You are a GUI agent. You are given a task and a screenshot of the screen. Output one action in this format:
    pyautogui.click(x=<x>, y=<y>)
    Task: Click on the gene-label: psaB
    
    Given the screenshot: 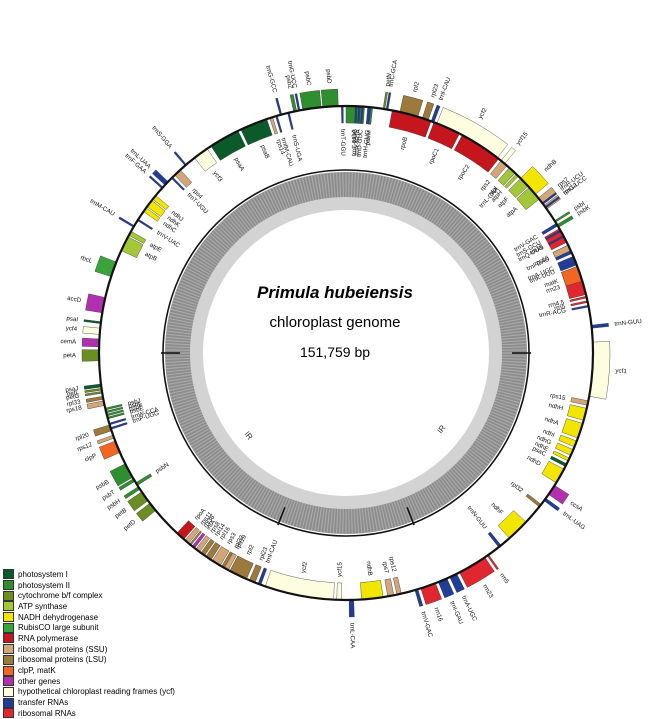 What is the action you would take?
    pyautogui.click(x=265, y=152)
    